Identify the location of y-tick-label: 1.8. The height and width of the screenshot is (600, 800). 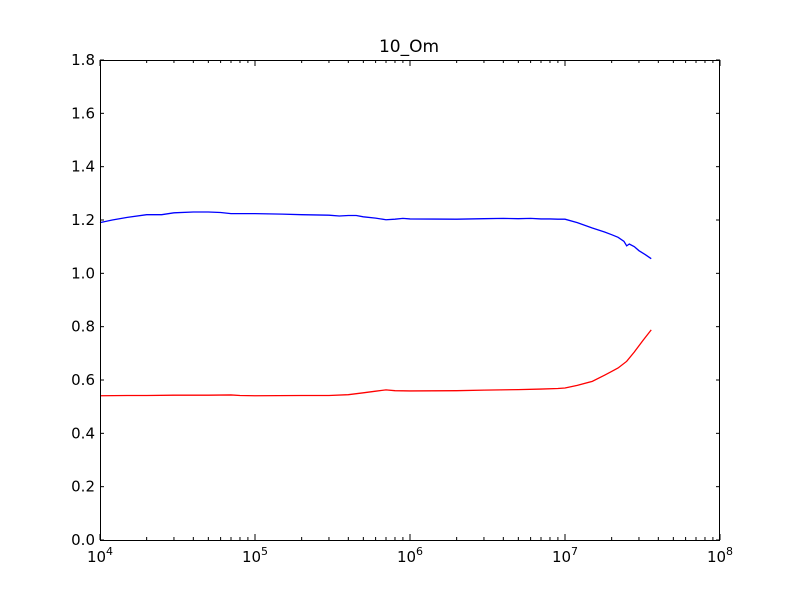
(83, 60).